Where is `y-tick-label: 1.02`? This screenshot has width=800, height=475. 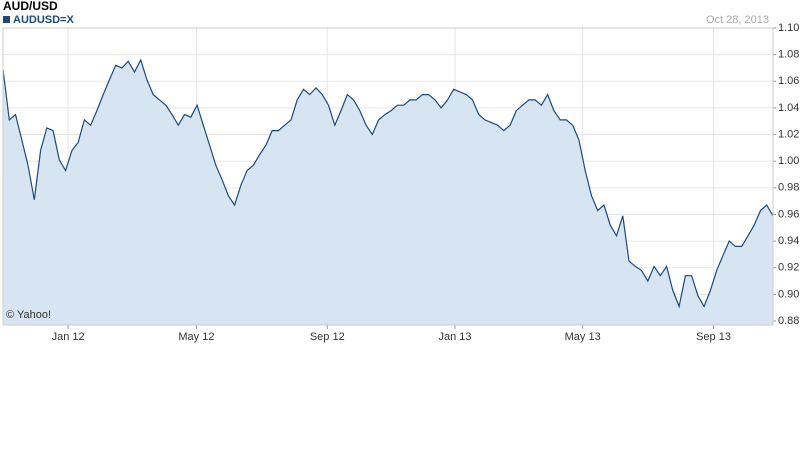
y-tick-label: 1.02 is located at coordinates (788, 134).